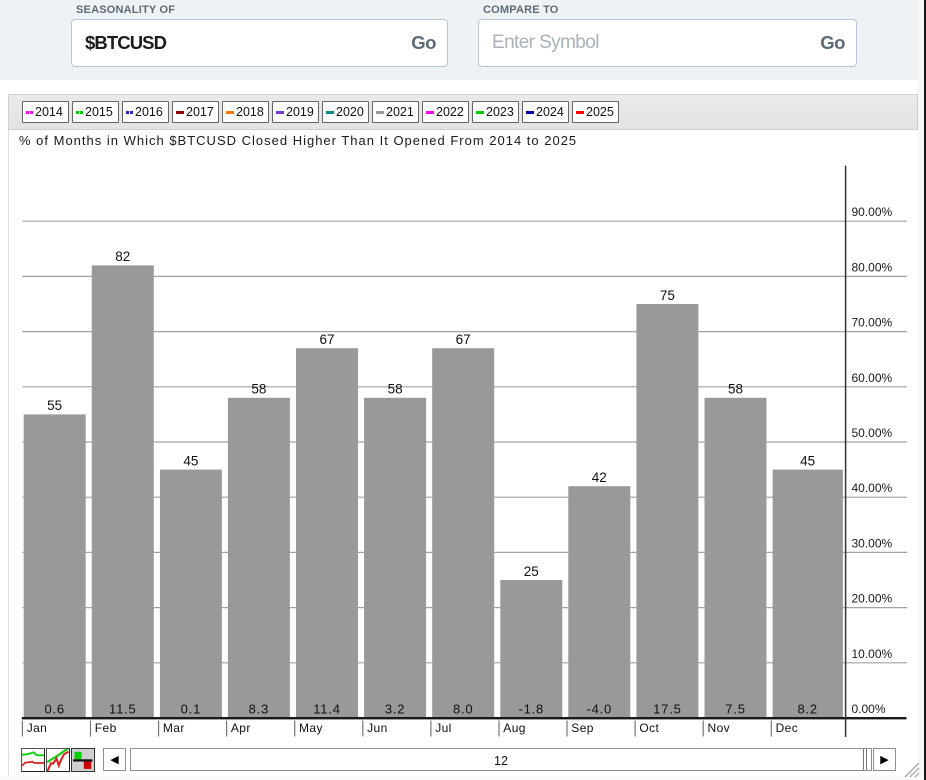  Describe the element at coordinates (106, 728) in the screenshot. I see `svg-text: Feb` at that location.